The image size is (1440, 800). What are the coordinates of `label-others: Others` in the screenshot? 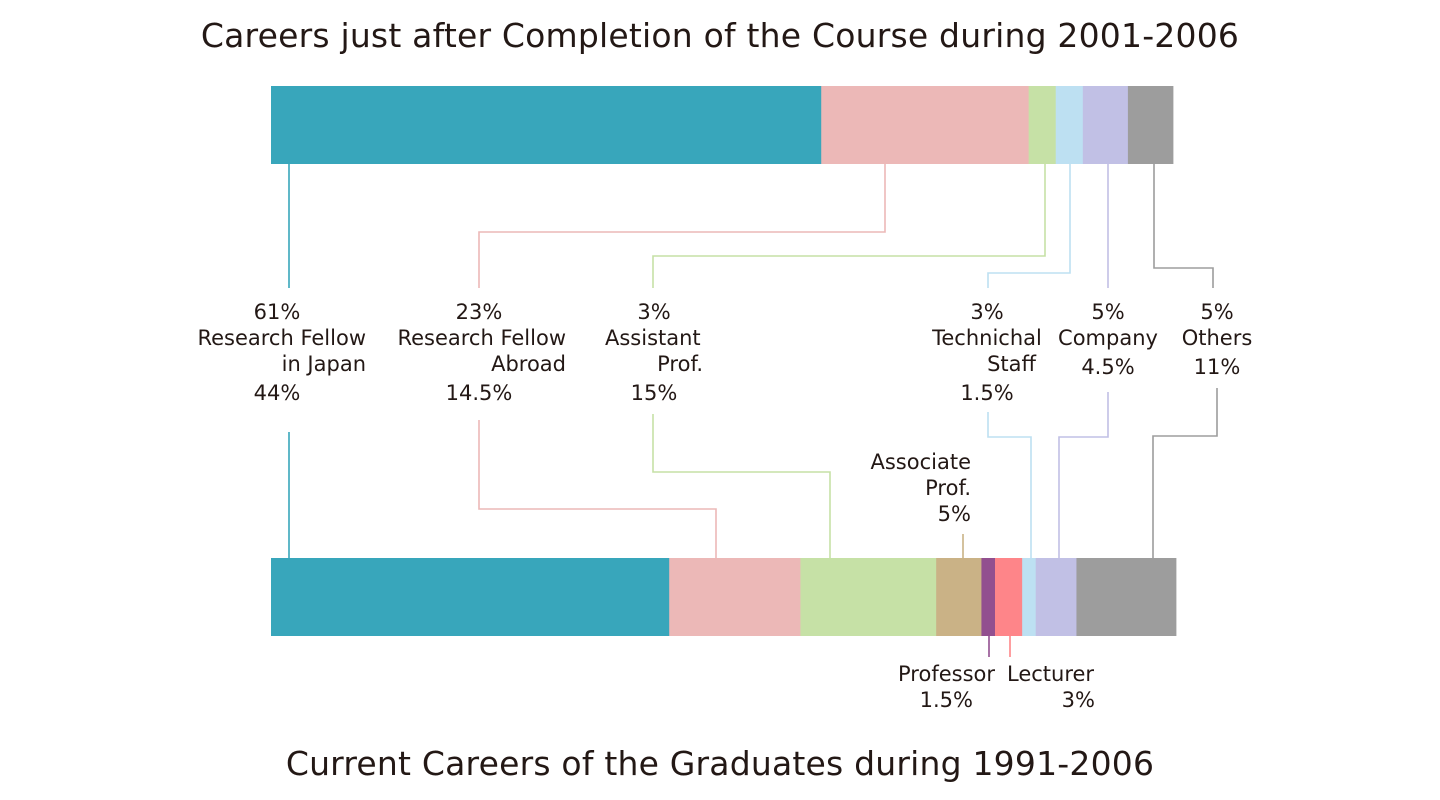 It's located at (1217, 338).